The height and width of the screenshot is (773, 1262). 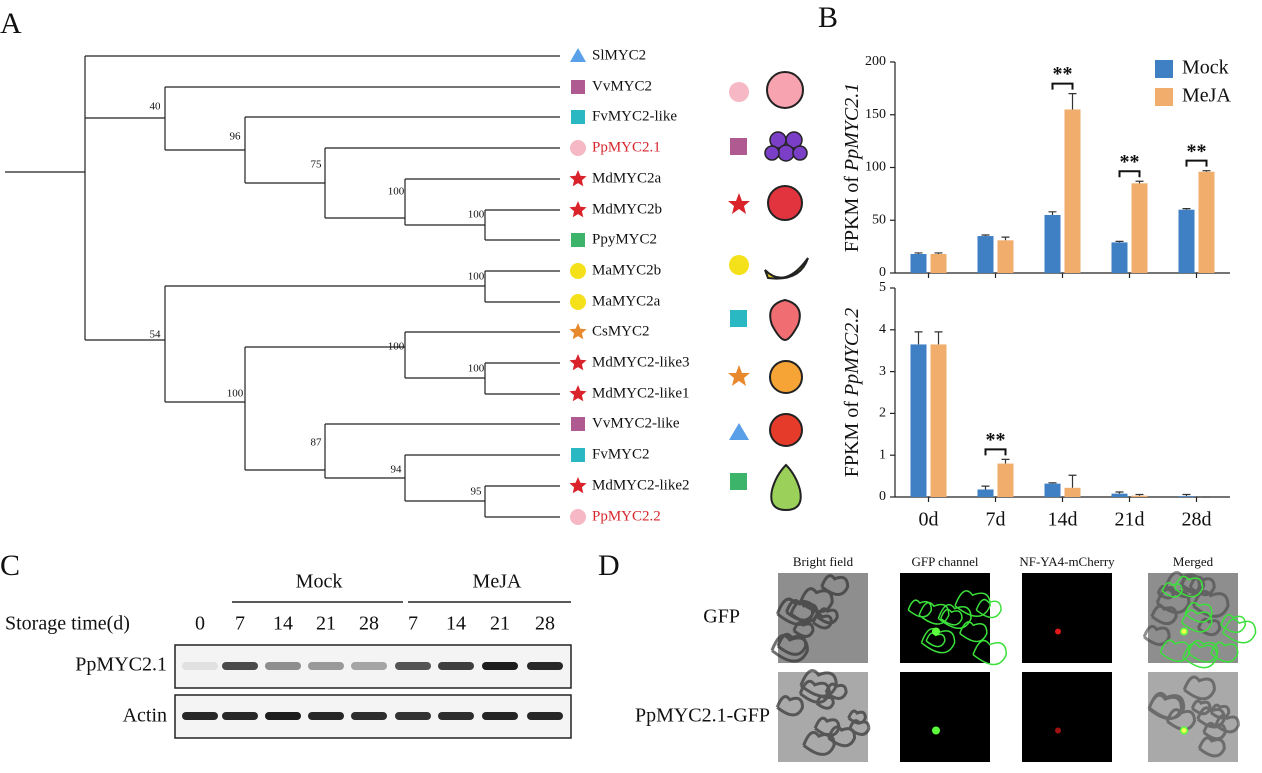 I want to click on legend-label: MeJA, so click(x=1206, y=96).